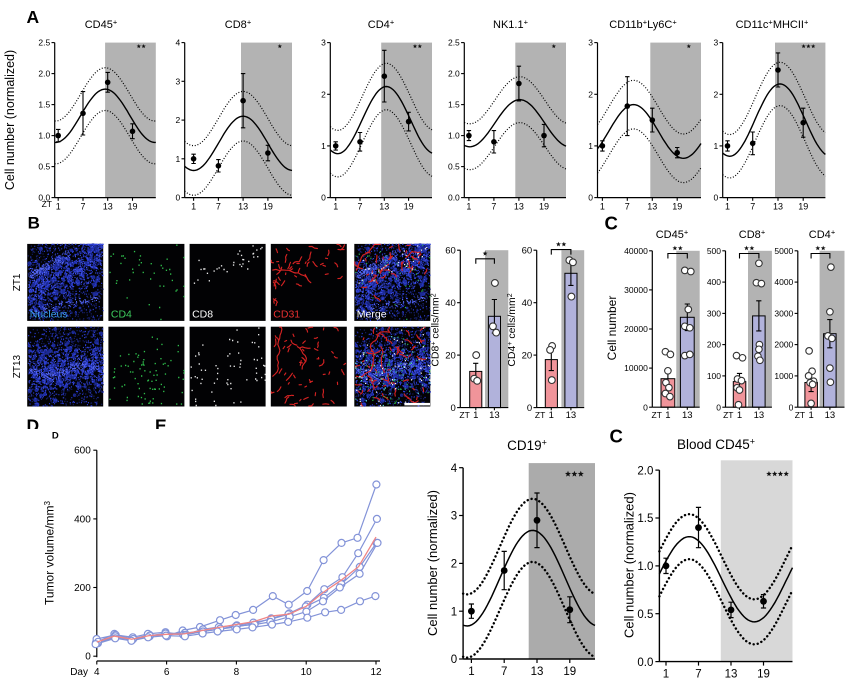 This screenshot has width=852, height=690. Describe the element at coordinates (50, 552) in the screenshot. I see `svg-text: Tumor volume/mm3` at that location.